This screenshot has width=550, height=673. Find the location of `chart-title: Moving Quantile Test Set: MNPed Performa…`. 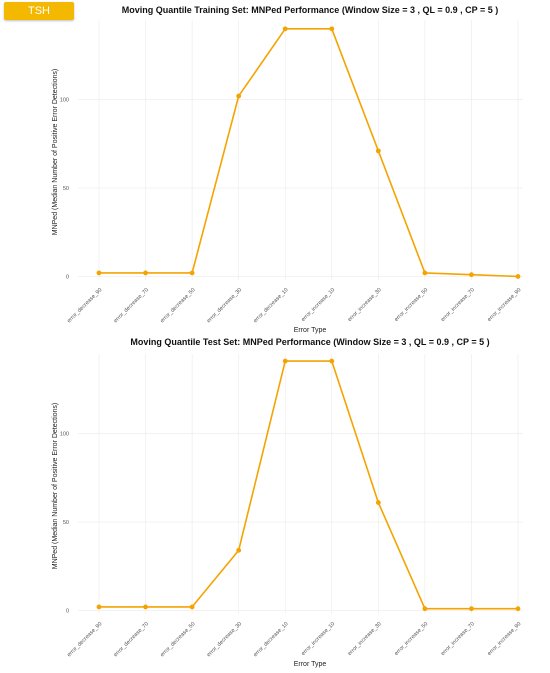

chart-title: Moving Quantile Test Set: MNPed Performa… is located at coordinates (309, 342).